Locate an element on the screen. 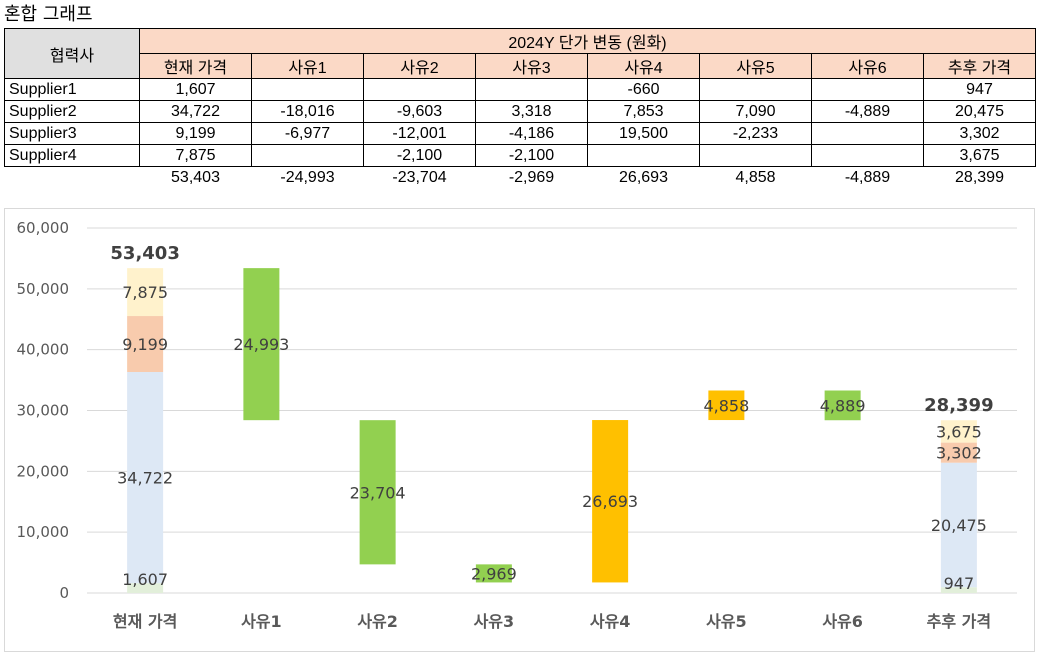 The height and width of the screenshot is (653, 1037). y-tick-label: 60,000 is located at coordinates (43, 228).